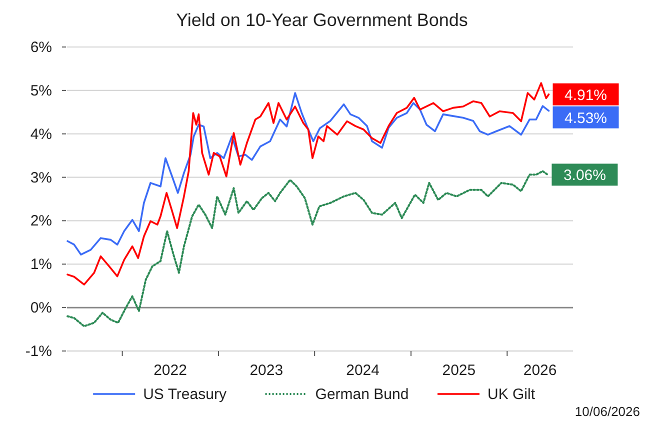 The height and width of the screenshot is (423, 648). I want to click on y-tick-label: 0%, so click(41, 308).